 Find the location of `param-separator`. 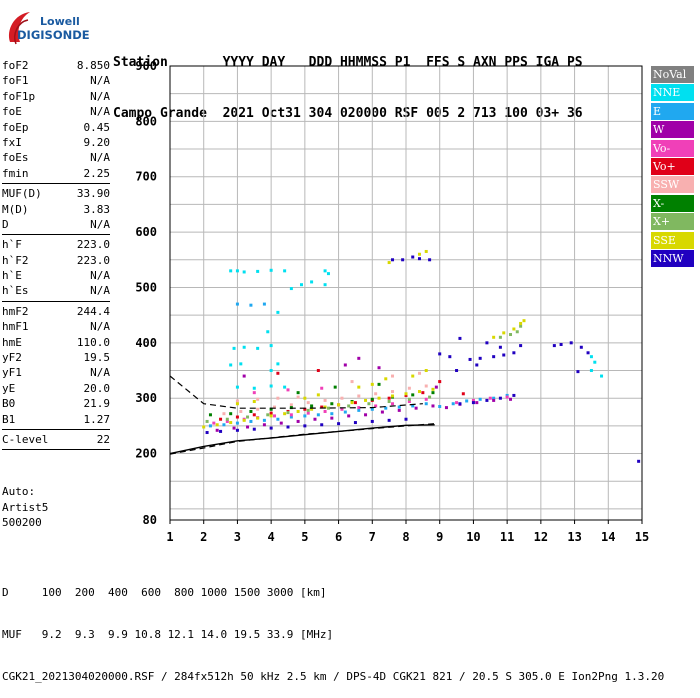

param-separator is located at coordinates (56, 184).